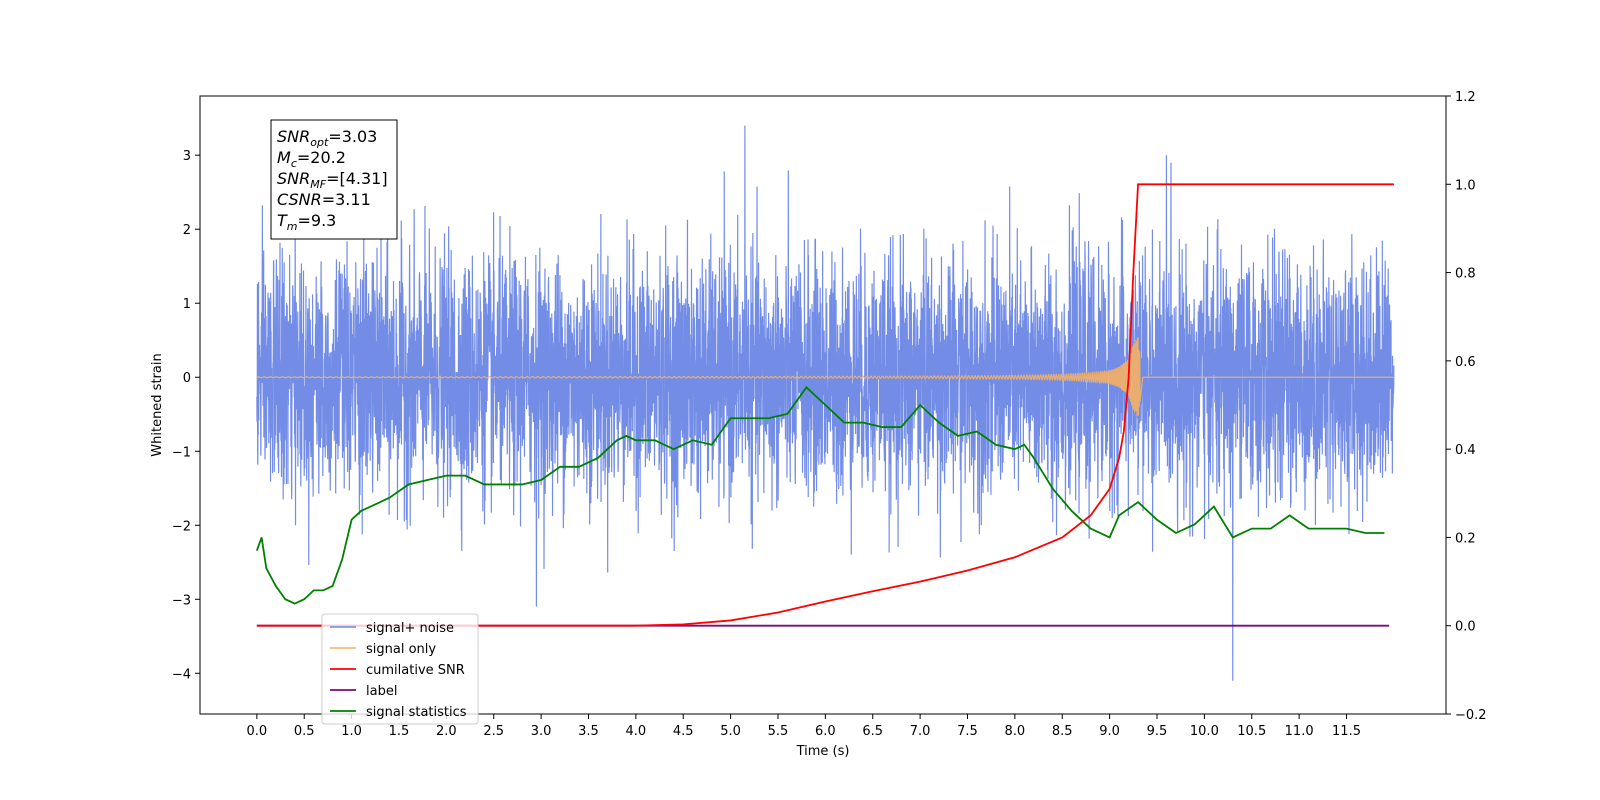  What do you see at coordinates (187, 230) in the screenshot?
I see `y-tick-label: 2` at bounding box center [187, 230].